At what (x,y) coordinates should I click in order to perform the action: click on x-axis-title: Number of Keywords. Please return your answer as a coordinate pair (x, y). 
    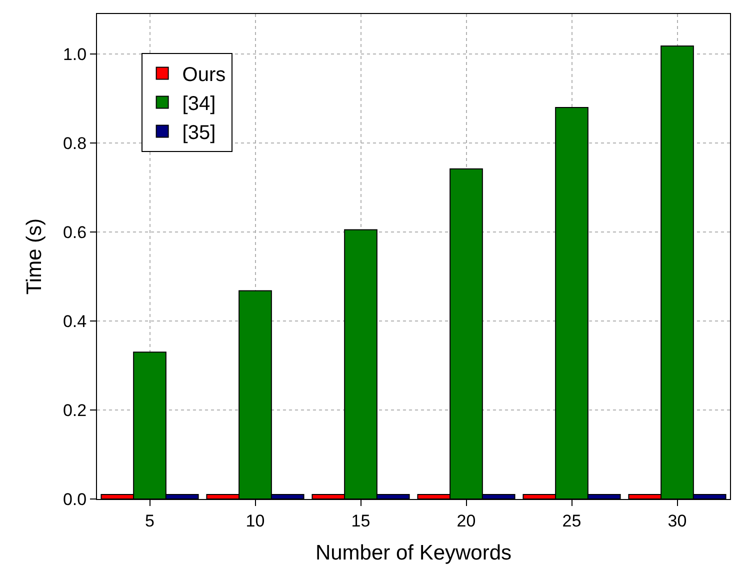
    Looking at the image, I should click on (413, 553).